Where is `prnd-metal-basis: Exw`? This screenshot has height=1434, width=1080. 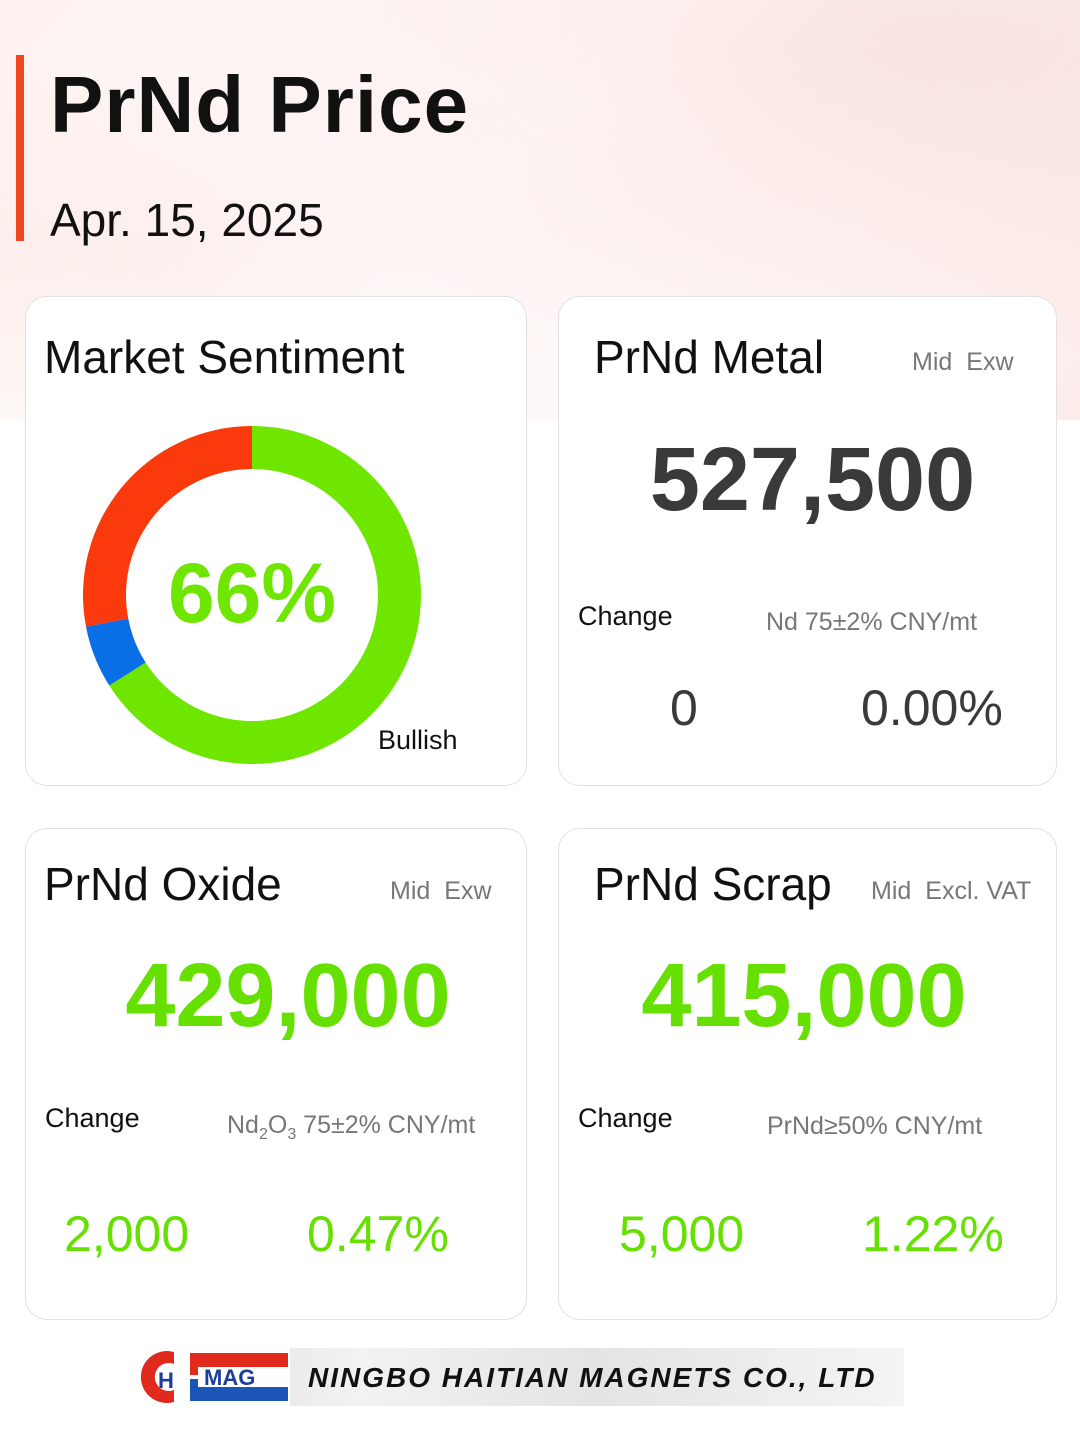 prnd-metal-basis: Exw is located at coordinates (990, 362).